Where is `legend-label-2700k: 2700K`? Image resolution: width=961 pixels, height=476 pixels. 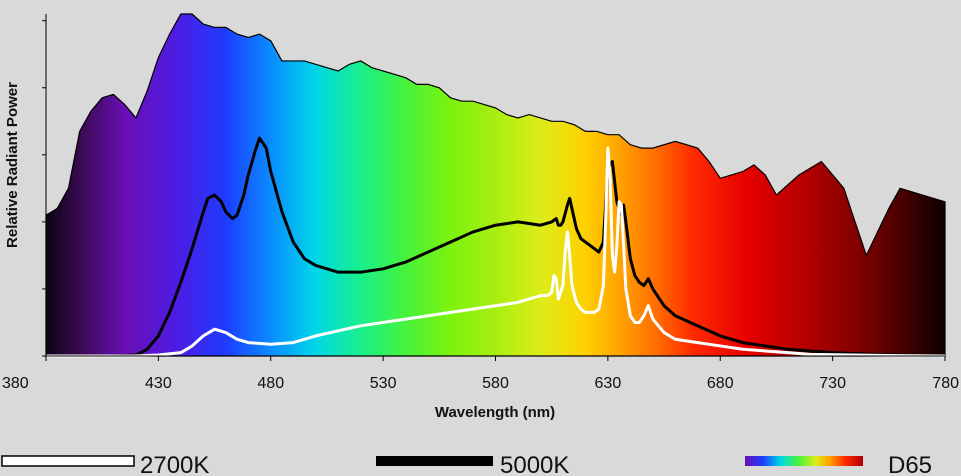 legend-label-2700k: 2700K is located at coordinates (174, 464).